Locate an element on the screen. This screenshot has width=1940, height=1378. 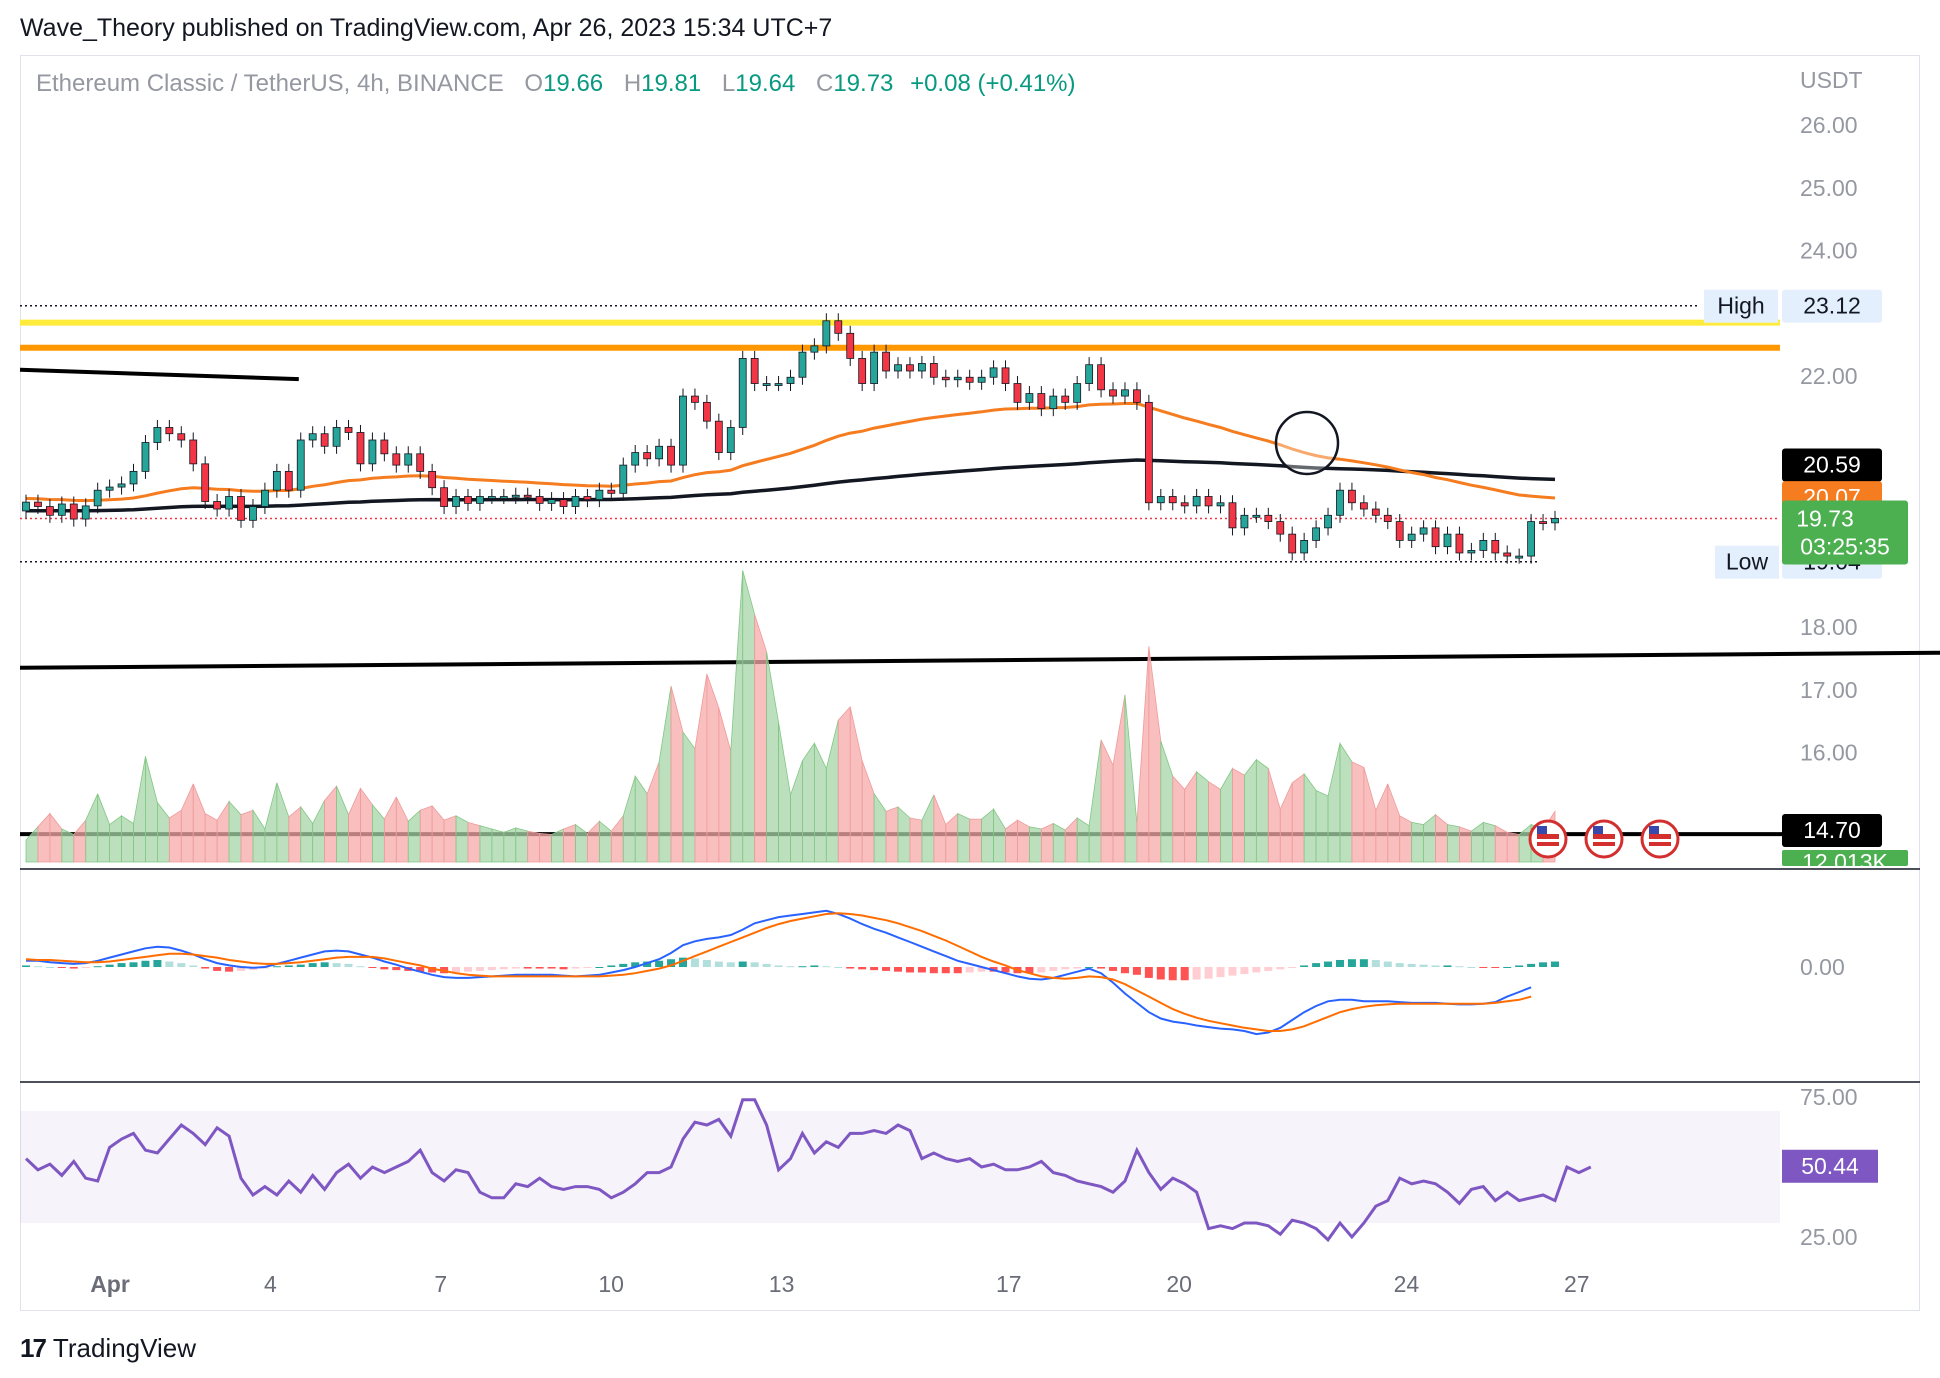
date-axis-tick: Apr is located at coordinates (110, 1284).